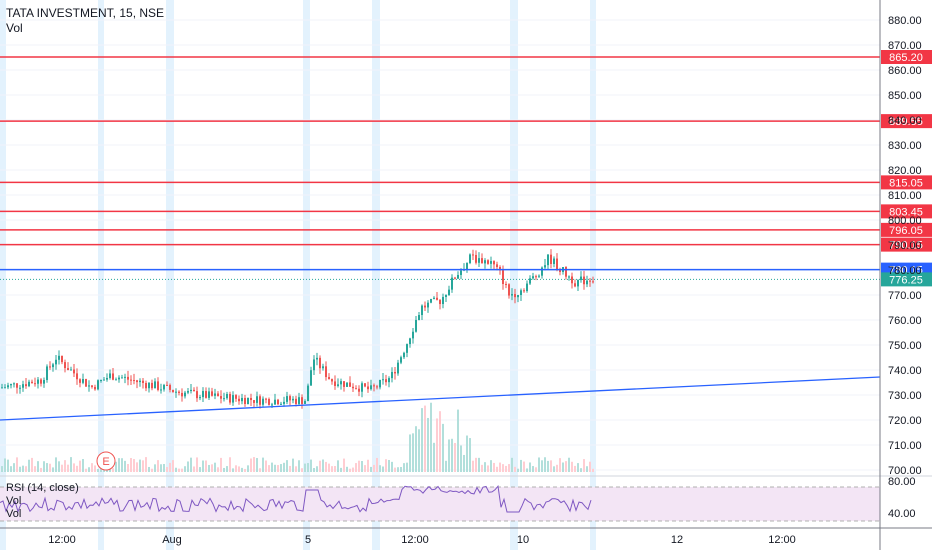  What do you see at coordinates (905, 396) in the screenshot?
I see `price-axis-tick-label: 730.00` at bounding box center [905, 396].